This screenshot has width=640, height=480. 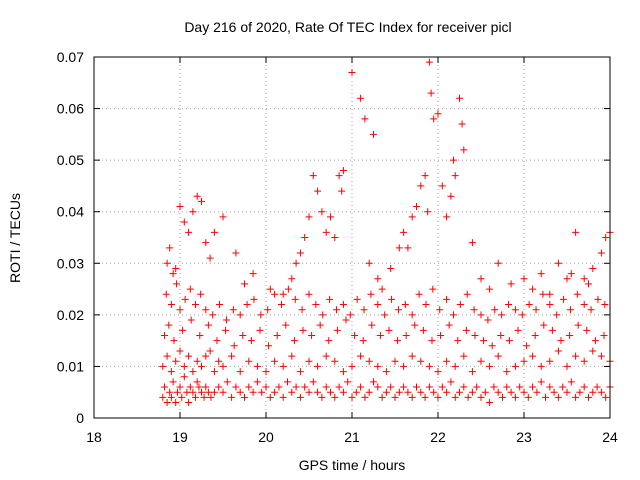 I want to click on y-tick-label: 0.02, so click(x=70, y=315).